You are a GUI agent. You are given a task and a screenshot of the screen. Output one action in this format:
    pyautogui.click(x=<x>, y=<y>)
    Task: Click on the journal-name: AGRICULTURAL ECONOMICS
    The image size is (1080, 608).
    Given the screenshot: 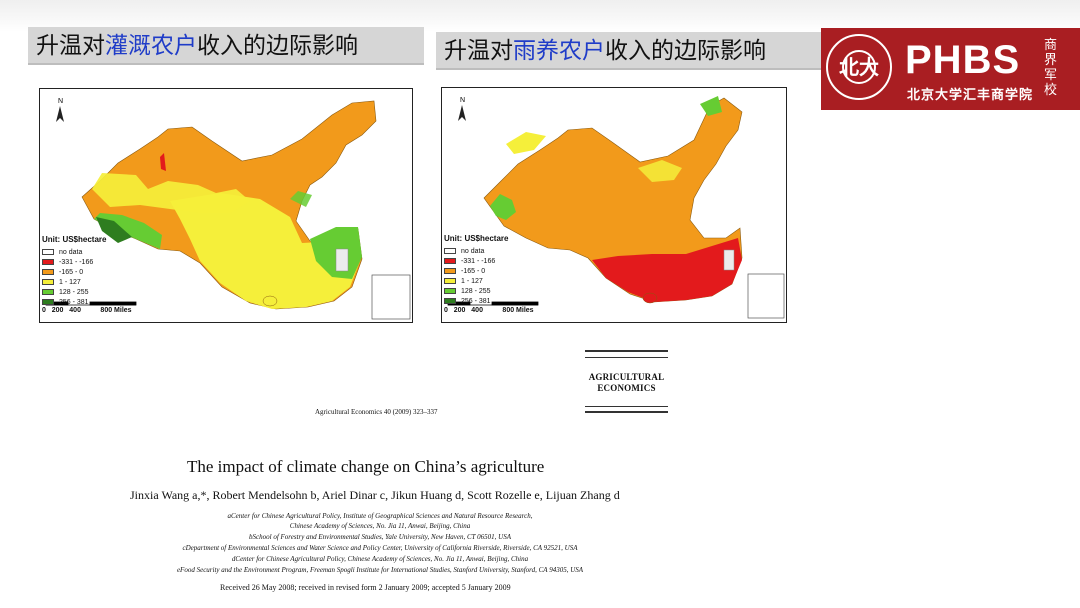 What is the action you would take?
    pyautogui.click(x=626, y=382)
    